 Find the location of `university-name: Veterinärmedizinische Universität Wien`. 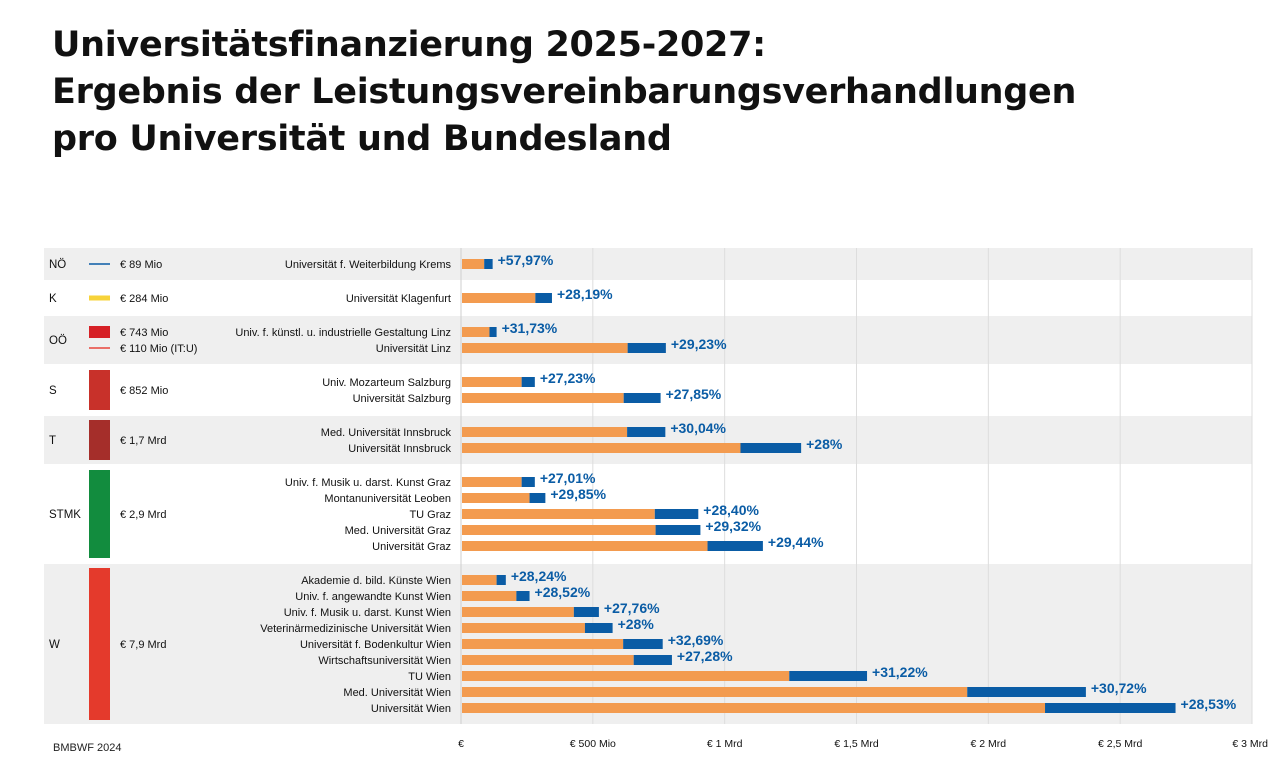

university-name: Veterinärmedizinische Universität Wien is located at coordinates (355, 629).